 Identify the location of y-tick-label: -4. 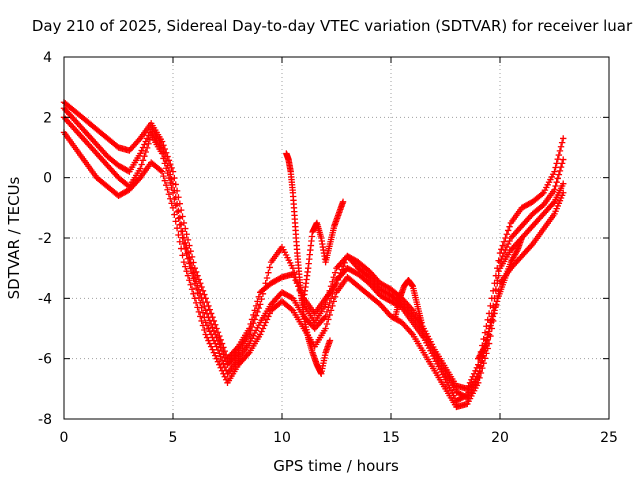
(45, 299).